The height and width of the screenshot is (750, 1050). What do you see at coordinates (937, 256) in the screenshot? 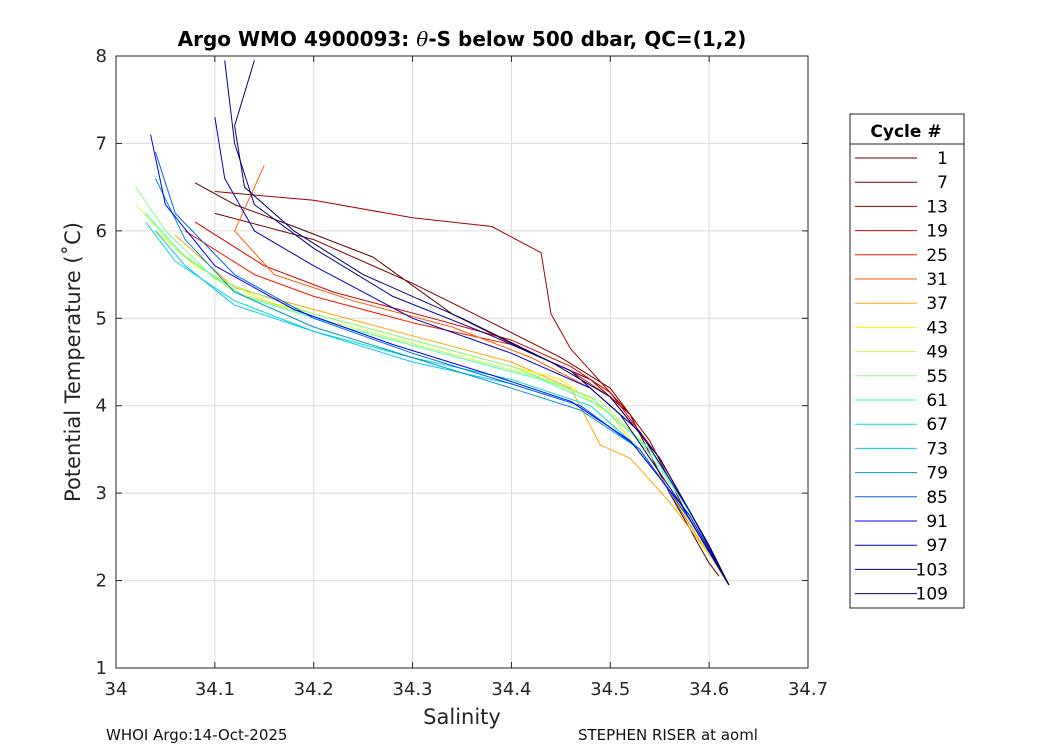
I see `legend-label-cycle-25: 25` at bounding box center [937, 256].